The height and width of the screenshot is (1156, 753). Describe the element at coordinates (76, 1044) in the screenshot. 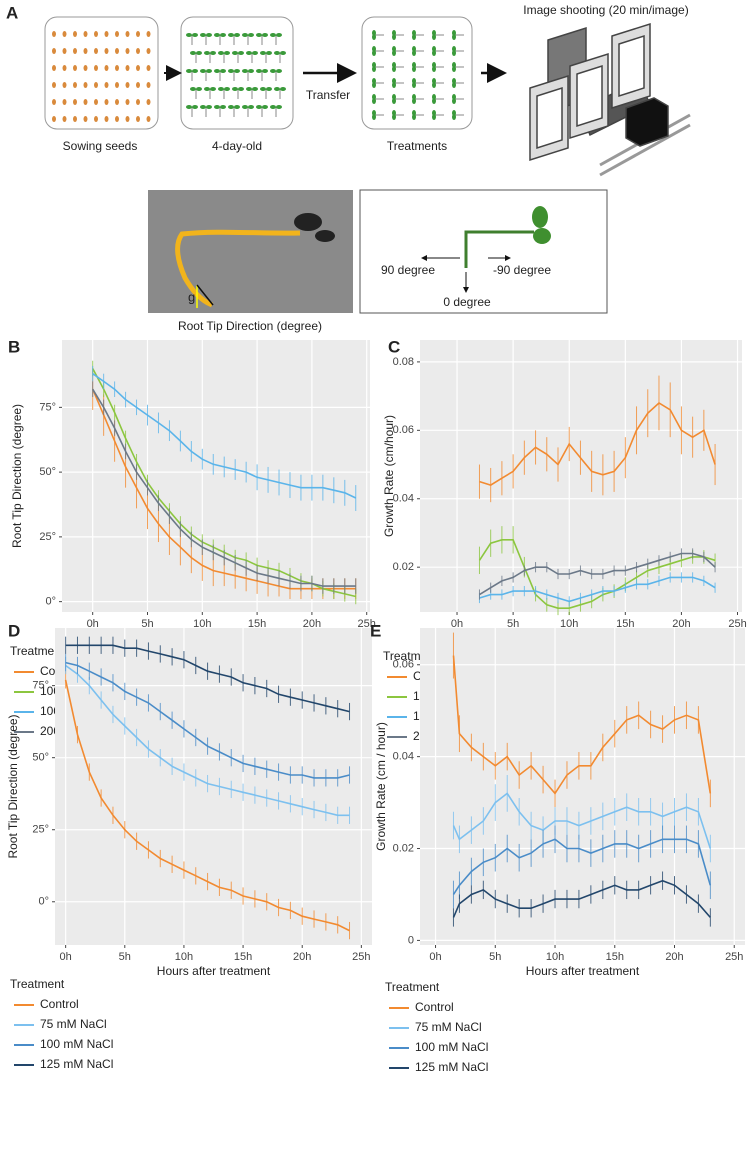

I see `legend-label: 100 mM NaCl` at that location.